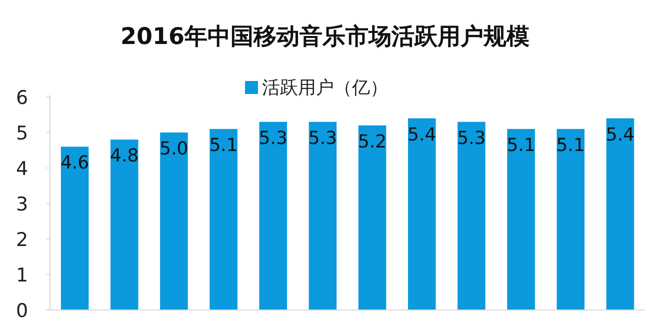  I want to click on y-tick-label: 5, so click(22, 133).